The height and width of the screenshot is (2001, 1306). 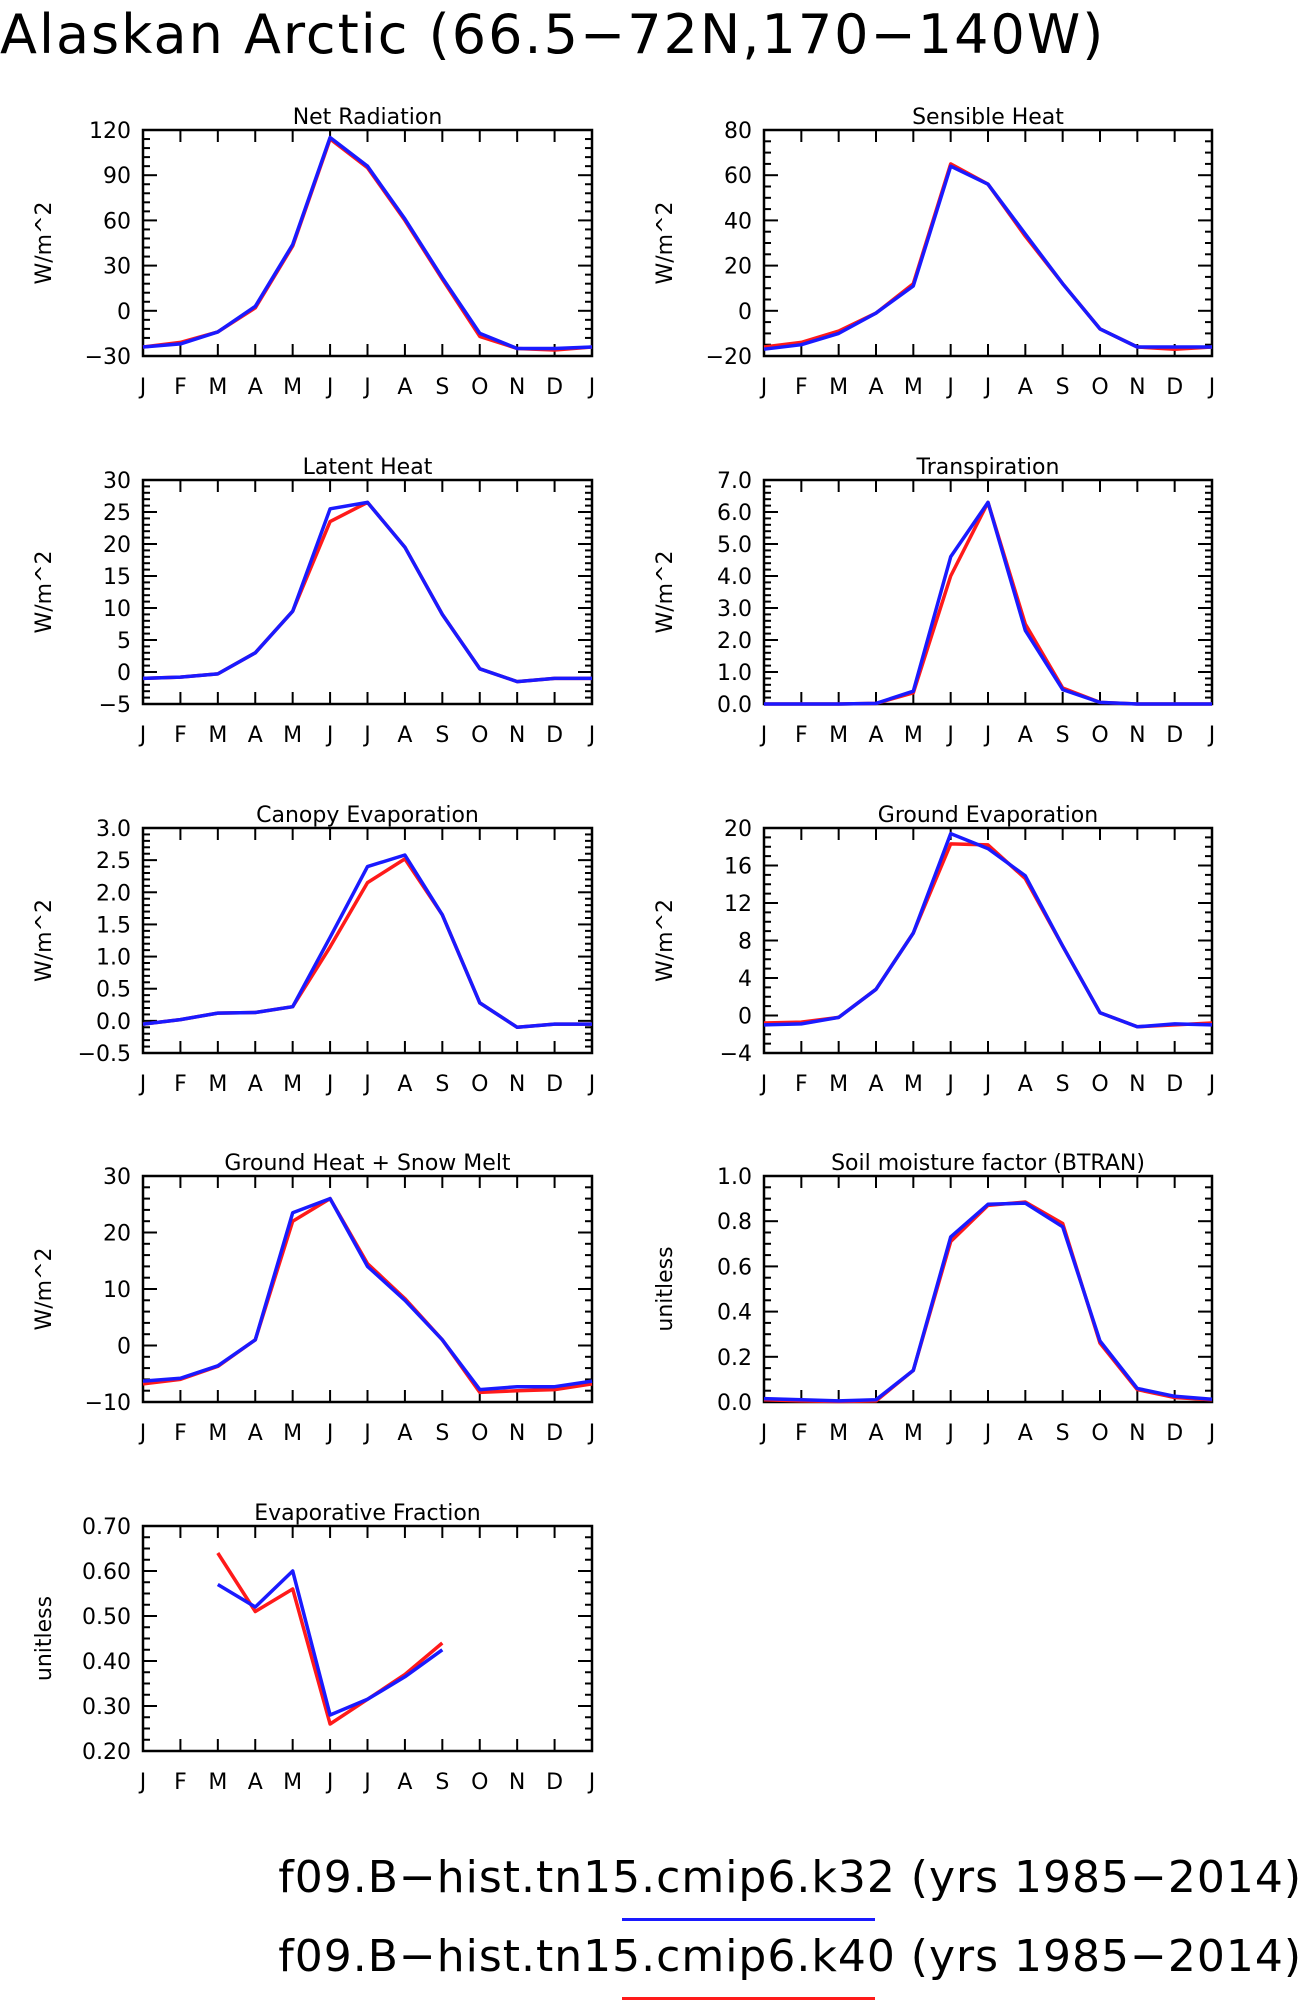 What do you see at coordinates (117, 577) in the screenshot?
I see `y-tick-label: 15` at bounding box center [117, 577].